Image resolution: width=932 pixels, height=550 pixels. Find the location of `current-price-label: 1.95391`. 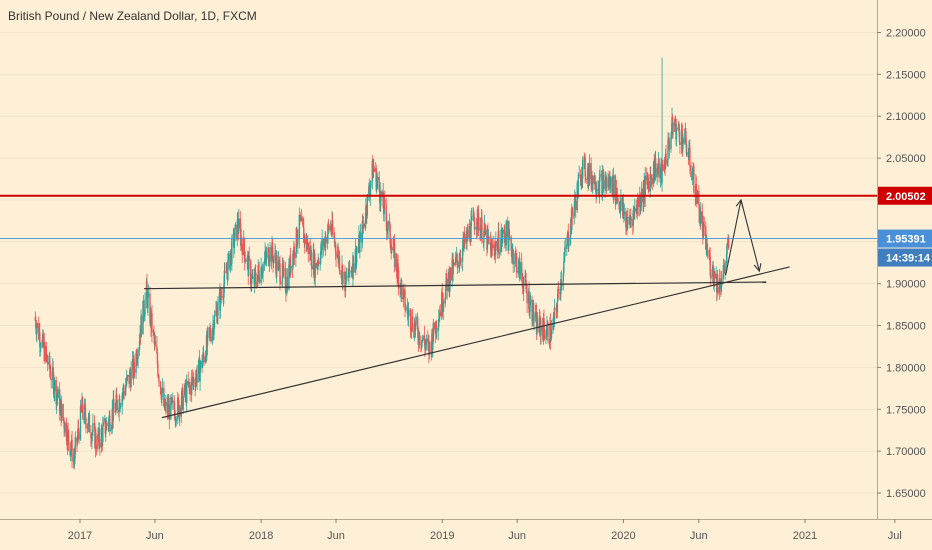

current-price-label: 1.95391 is located at coordinates (906, 240).